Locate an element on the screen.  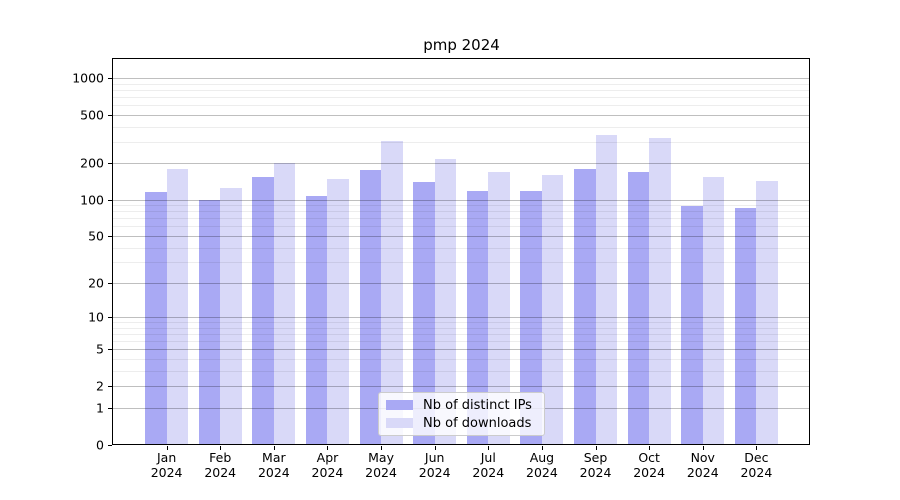
y-tick-label: 0 is located at coordinates (100, 444).